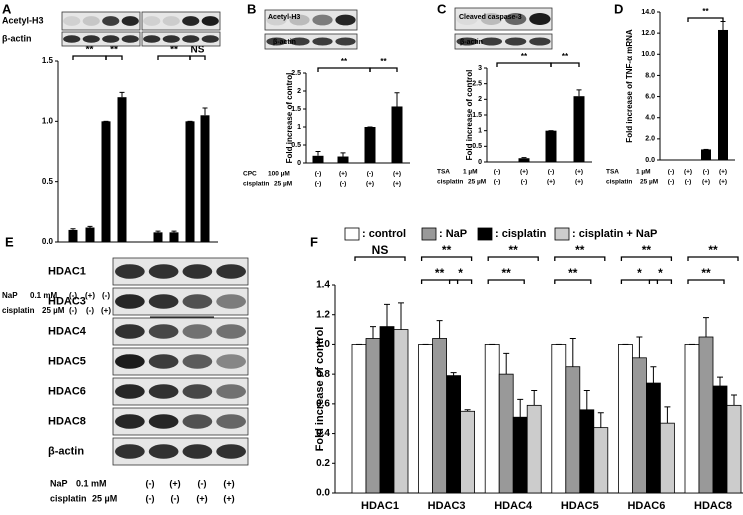  What do you see at coordinates (646, 506) in the screenshot?
I see `x-tick-label: HDAC6` at bounding box center [646, 506].